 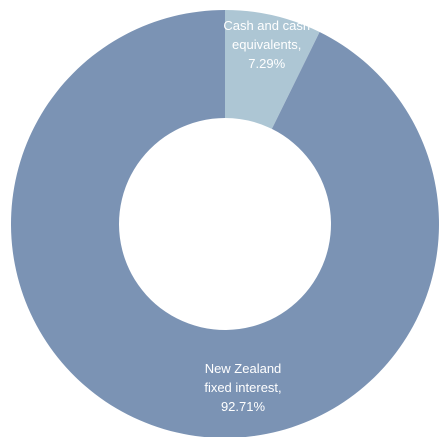 I want to click on slice-label-1: Cash and cash equivalents, 7.29%, so click(x=266, y=44).